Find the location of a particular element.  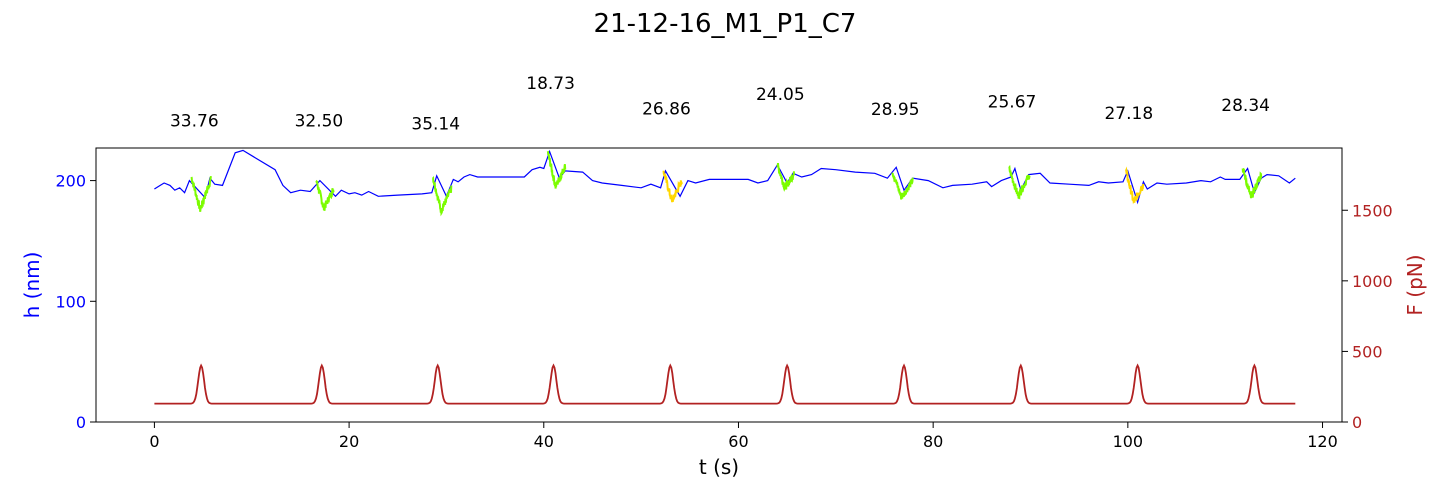

y-left-tick-label: 0 is located at coordinates (81, 422).